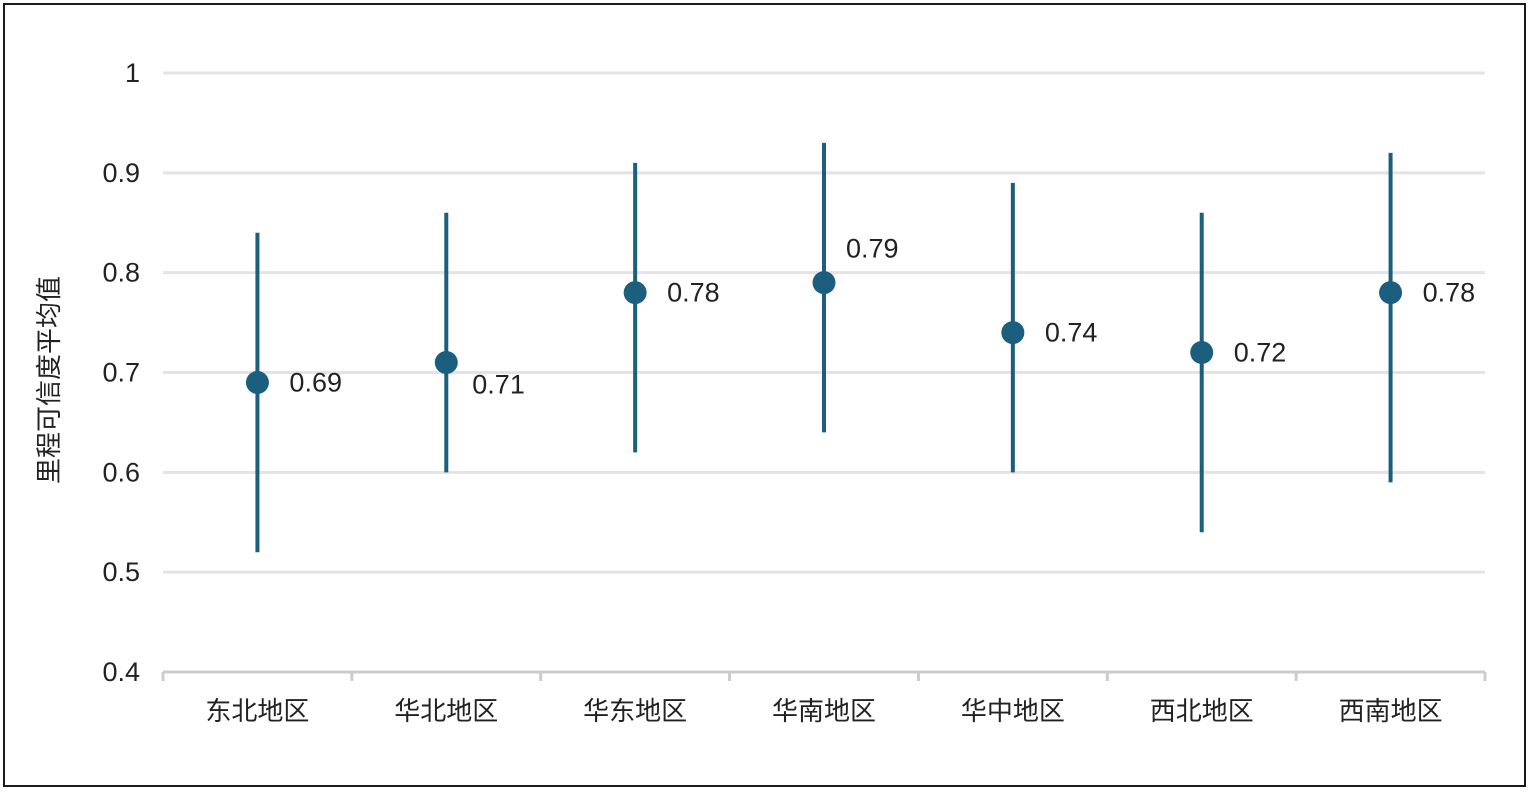 This screenshot has height=792, width=1533. Describe the element at coordinates (121, 672) in the screenshot. I see `y-tick-label: 0.4` at that location.